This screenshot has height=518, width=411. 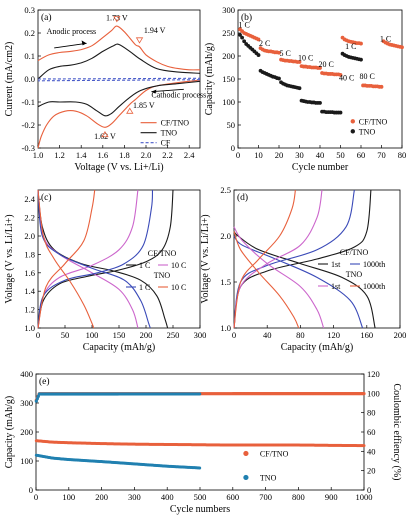 What do you see at coordinates (29, 33) in the screenshot?
I see `y-tick-label: 0.2` at bounding box center [29, 33].